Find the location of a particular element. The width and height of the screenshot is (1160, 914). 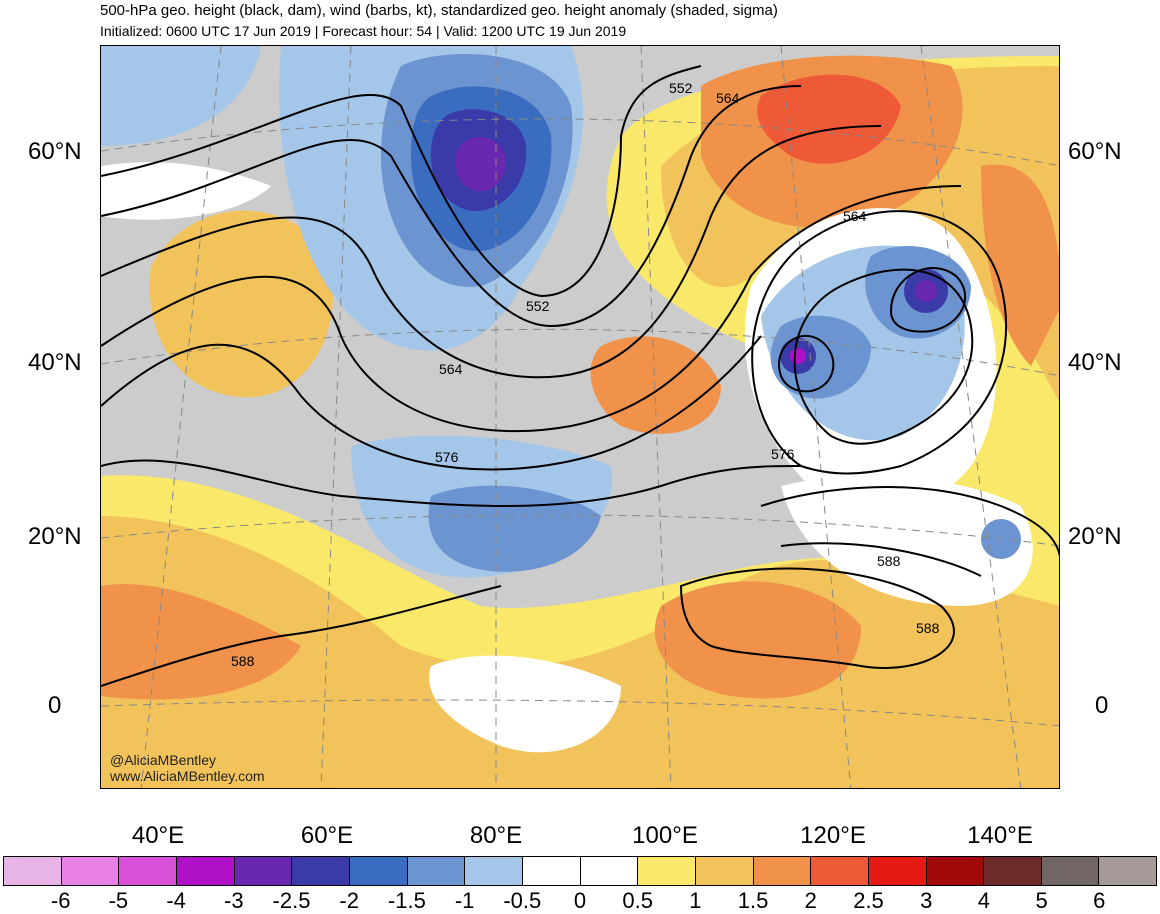

lat-label-right: 20°N is located at coordinates (1095, 536).